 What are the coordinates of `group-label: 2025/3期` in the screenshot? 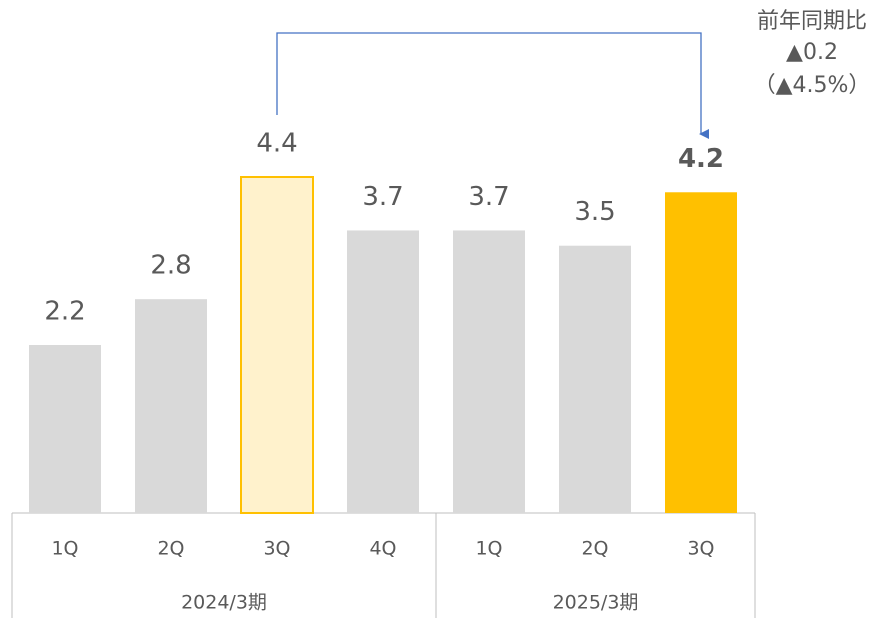 It's located at (596, 603).